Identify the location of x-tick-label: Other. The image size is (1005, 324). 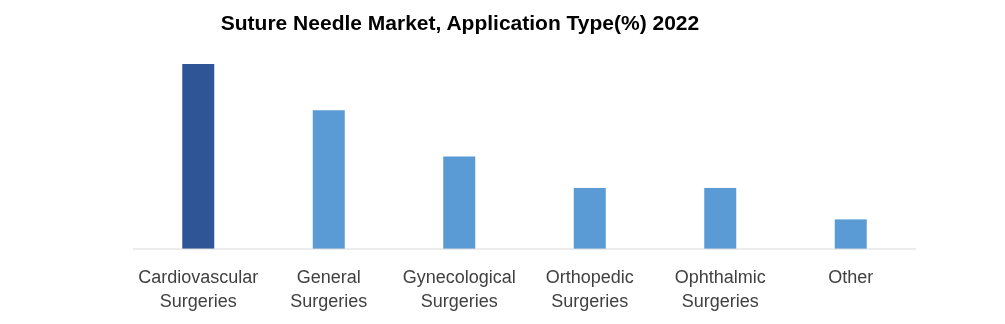
(851, 277).